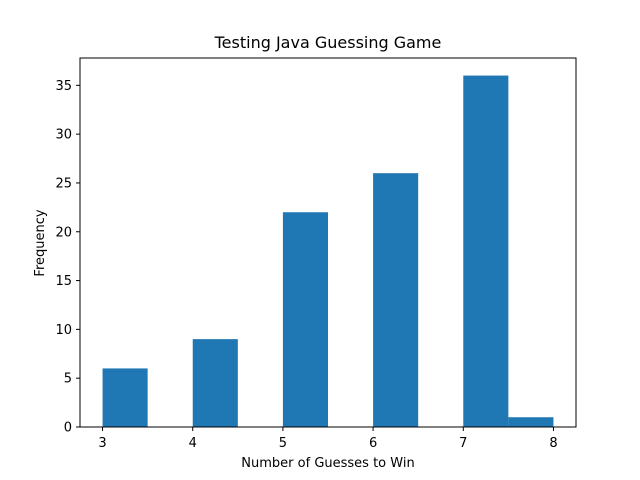 This screenshot has width=640, height=480. Describe the element at coordinates (373, 443) in the screenshot. I see `x-tick-label: 6` at that location.